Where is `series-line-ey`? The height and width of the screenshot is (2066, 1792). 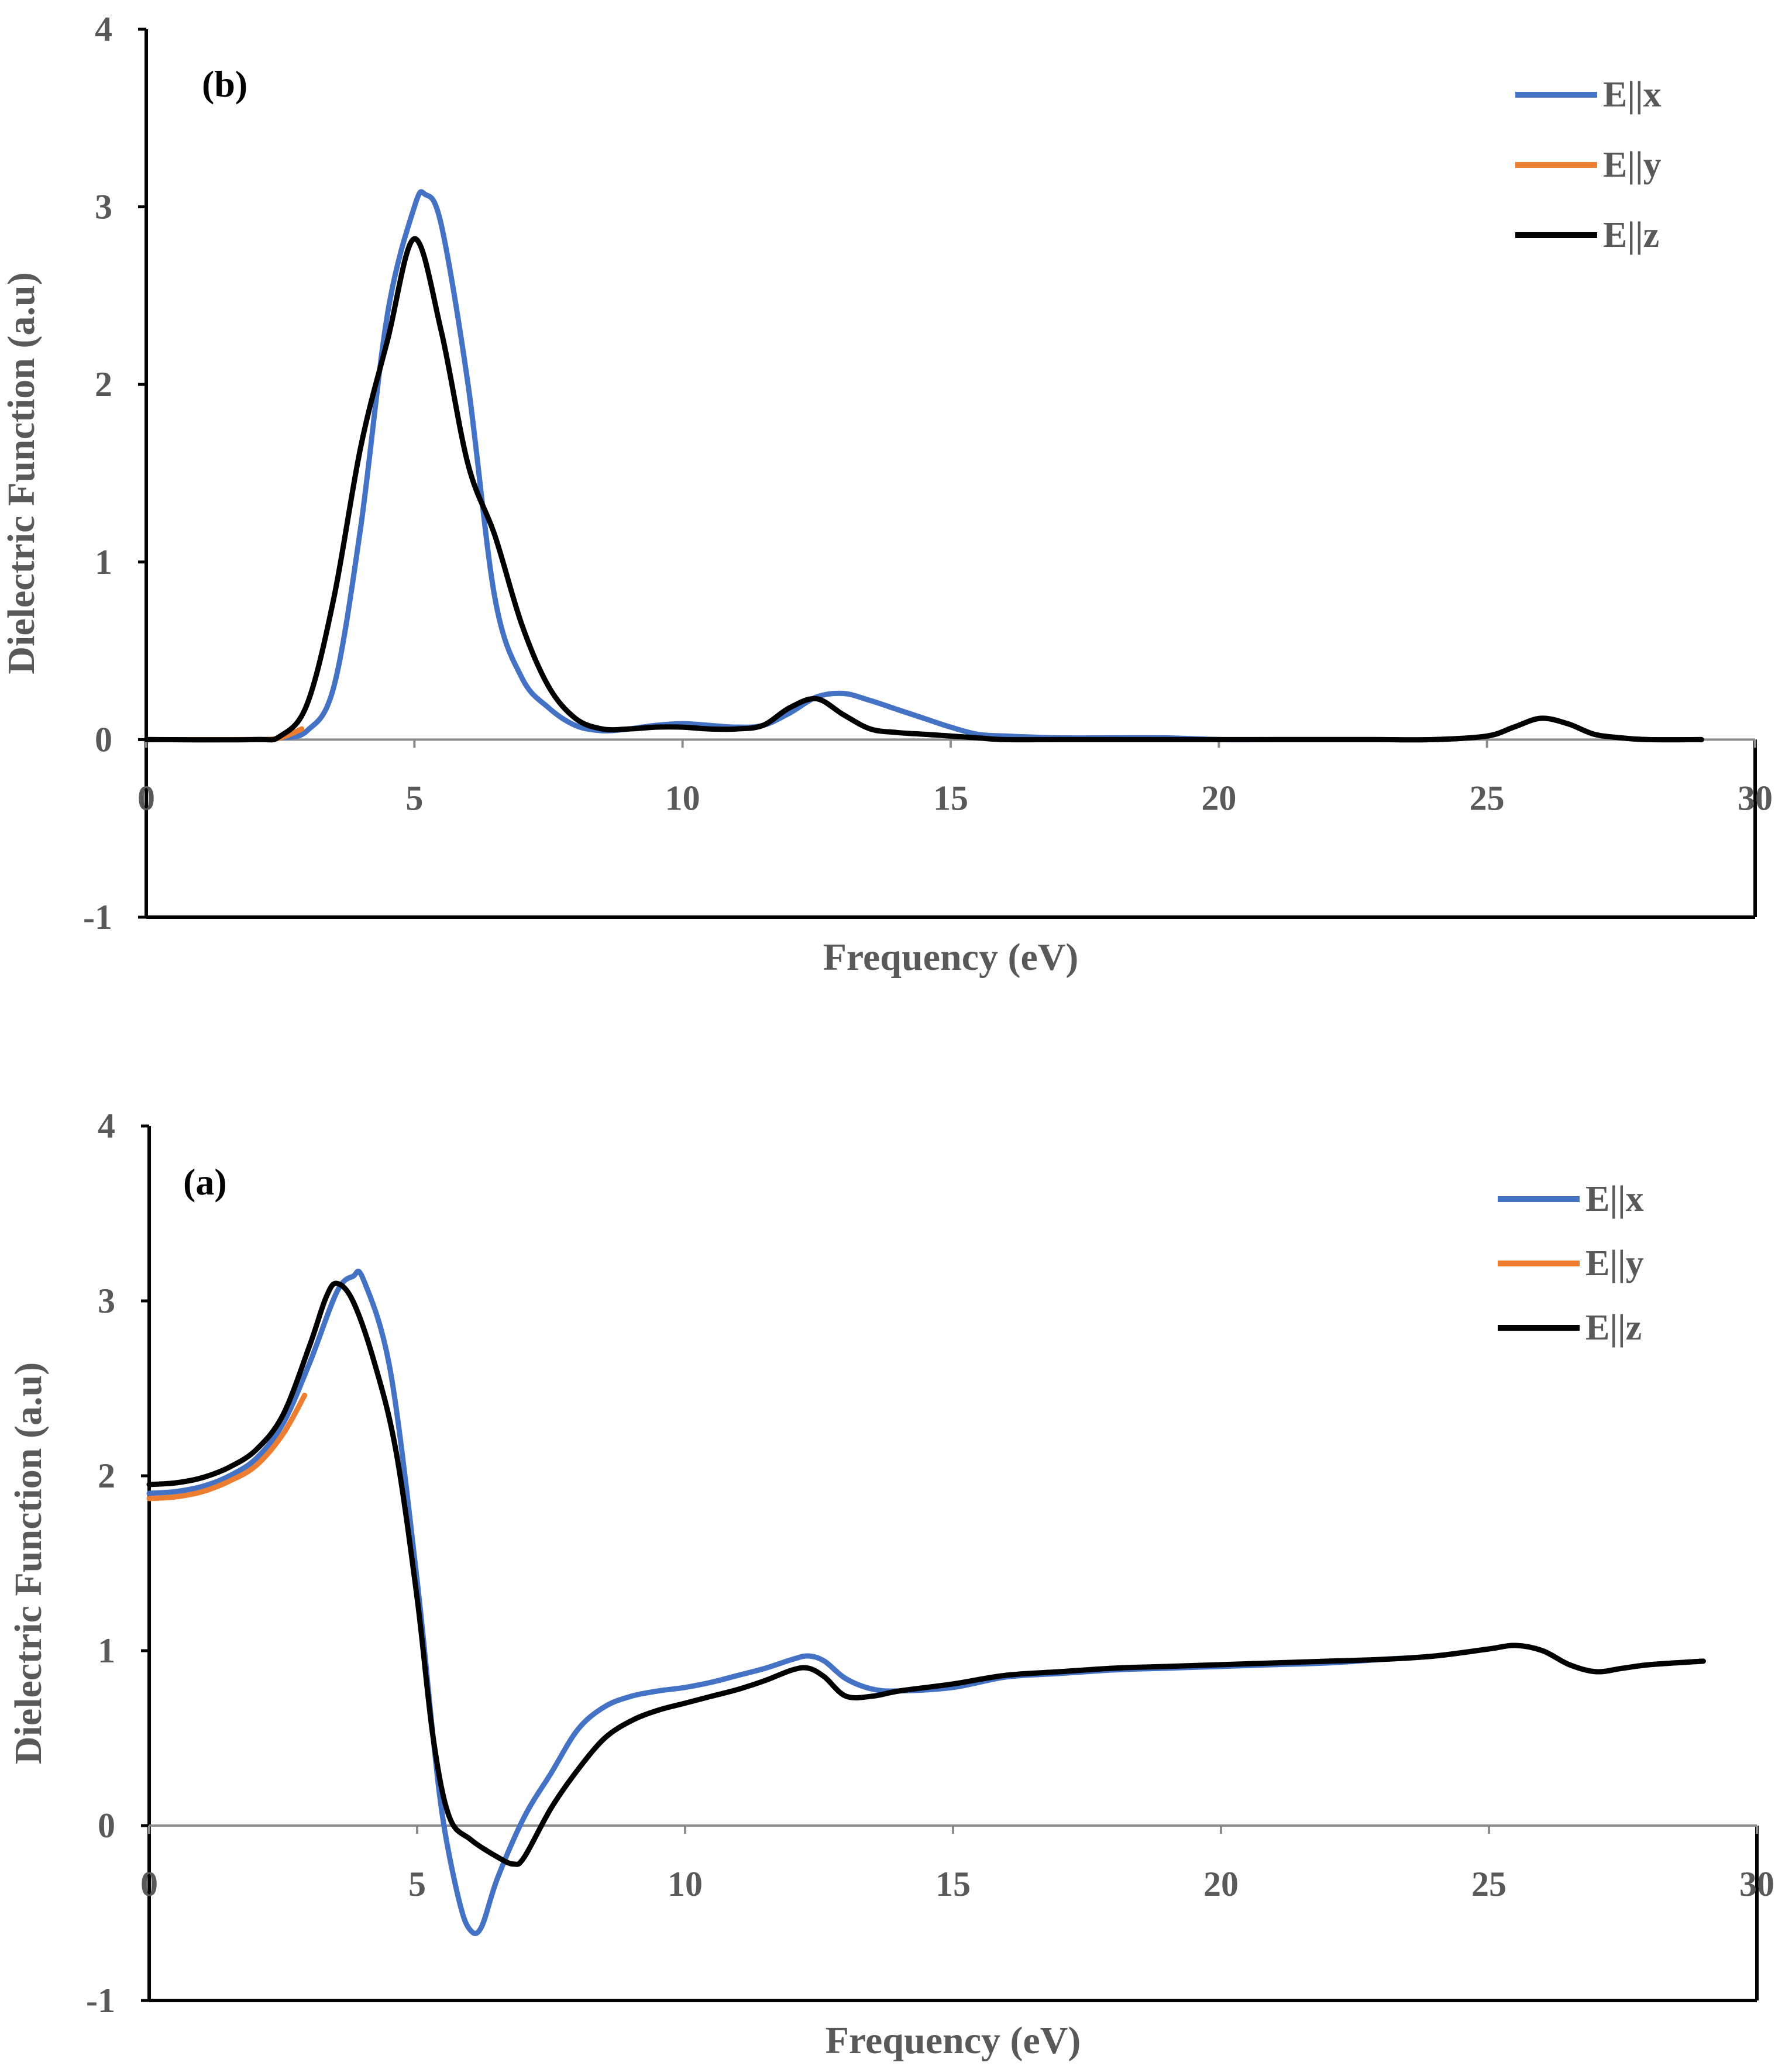 series-line-ey is located at coordinates (227, 1447).